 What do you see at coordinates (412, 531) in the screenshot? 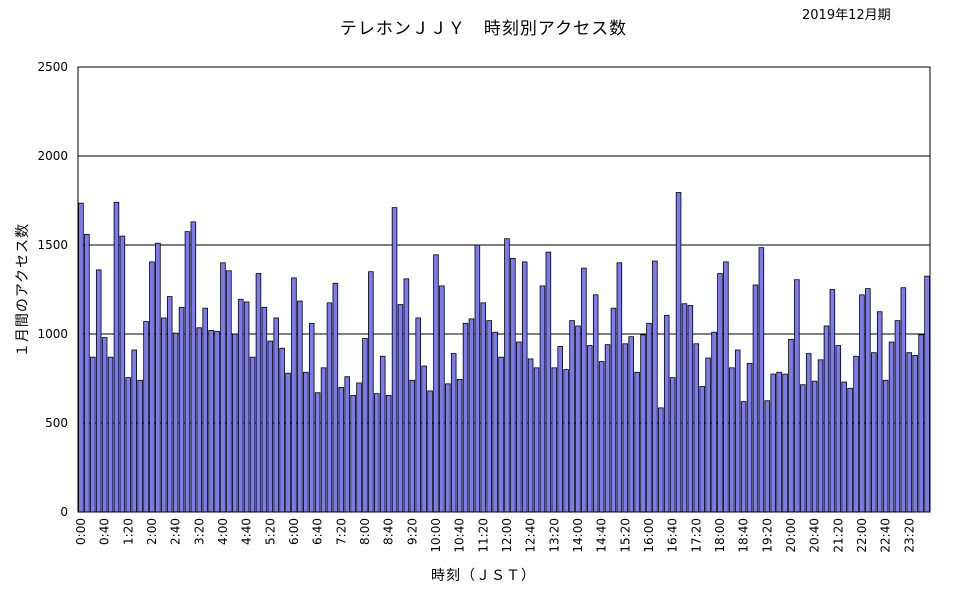
I see `x-tick-label: 9:20` at bounding box center [412, 531].